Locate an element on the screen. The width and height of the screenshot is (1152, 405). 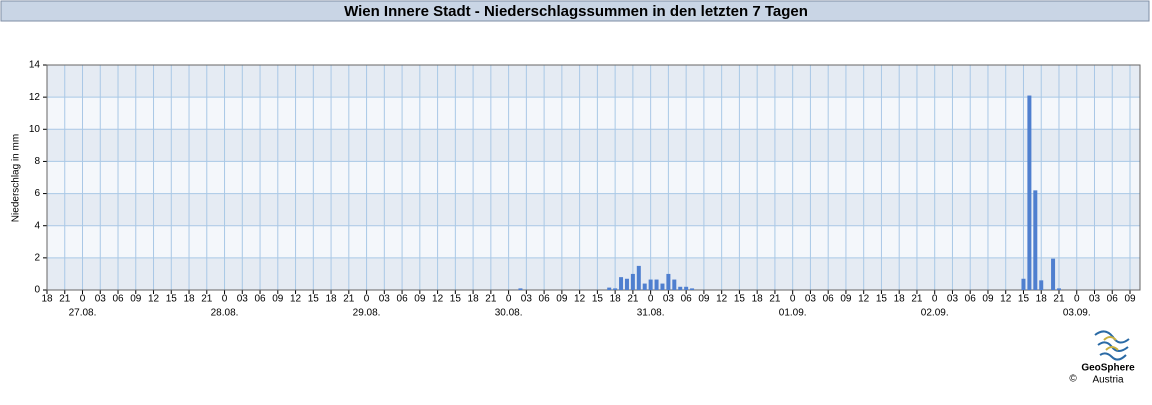
y-axis-label: Niederschlag in mm is located at coordinates (16, 178).